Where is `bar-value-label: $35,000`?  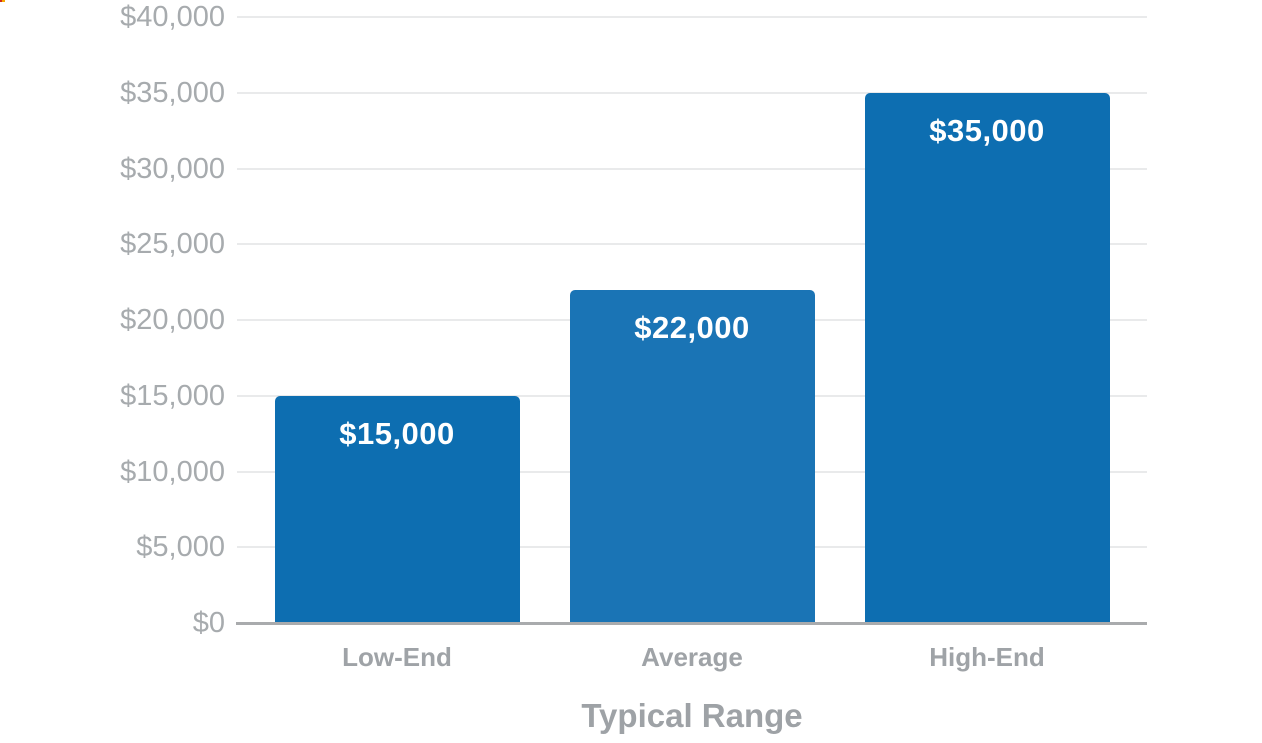 bar-value-label: $35,000 is located at coordinates (987, 130).